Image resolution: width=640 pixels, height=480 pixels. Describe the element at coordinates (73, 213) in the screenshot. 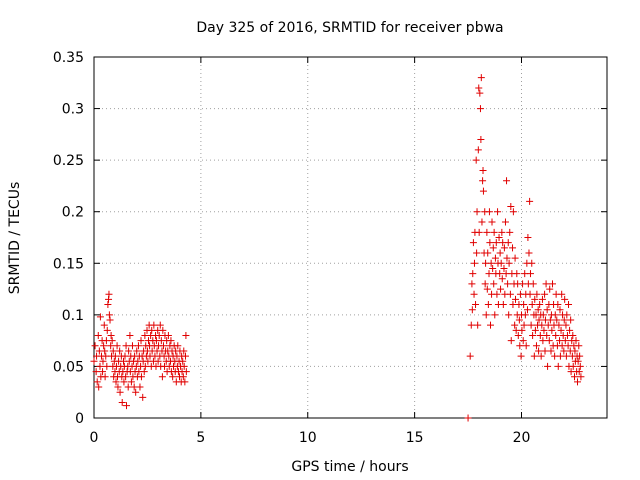

I see `y-tick-label: 0.2` at that location.